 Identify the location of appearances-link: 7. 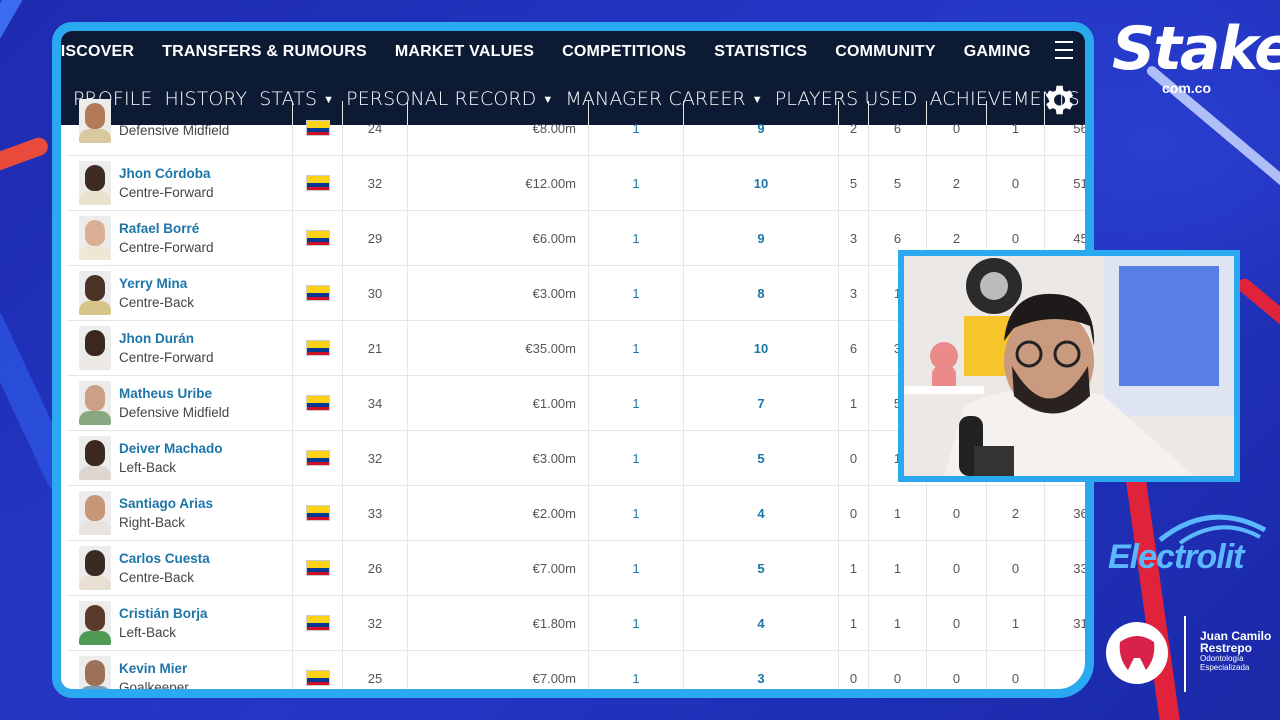
(761, 403).